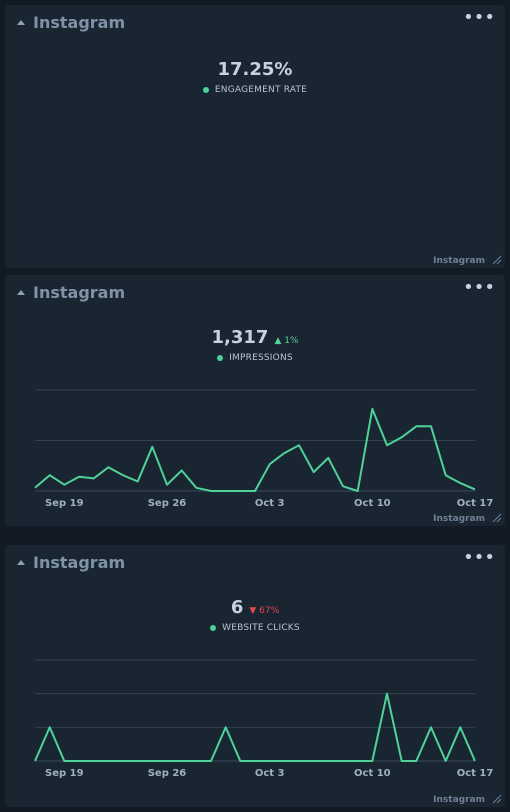 The image size is (510, 812). I want to click on website-clicks-chart: Sep 19 Sep 26 Oct 3 Oct 10 Oct 17, so click(264, 719).